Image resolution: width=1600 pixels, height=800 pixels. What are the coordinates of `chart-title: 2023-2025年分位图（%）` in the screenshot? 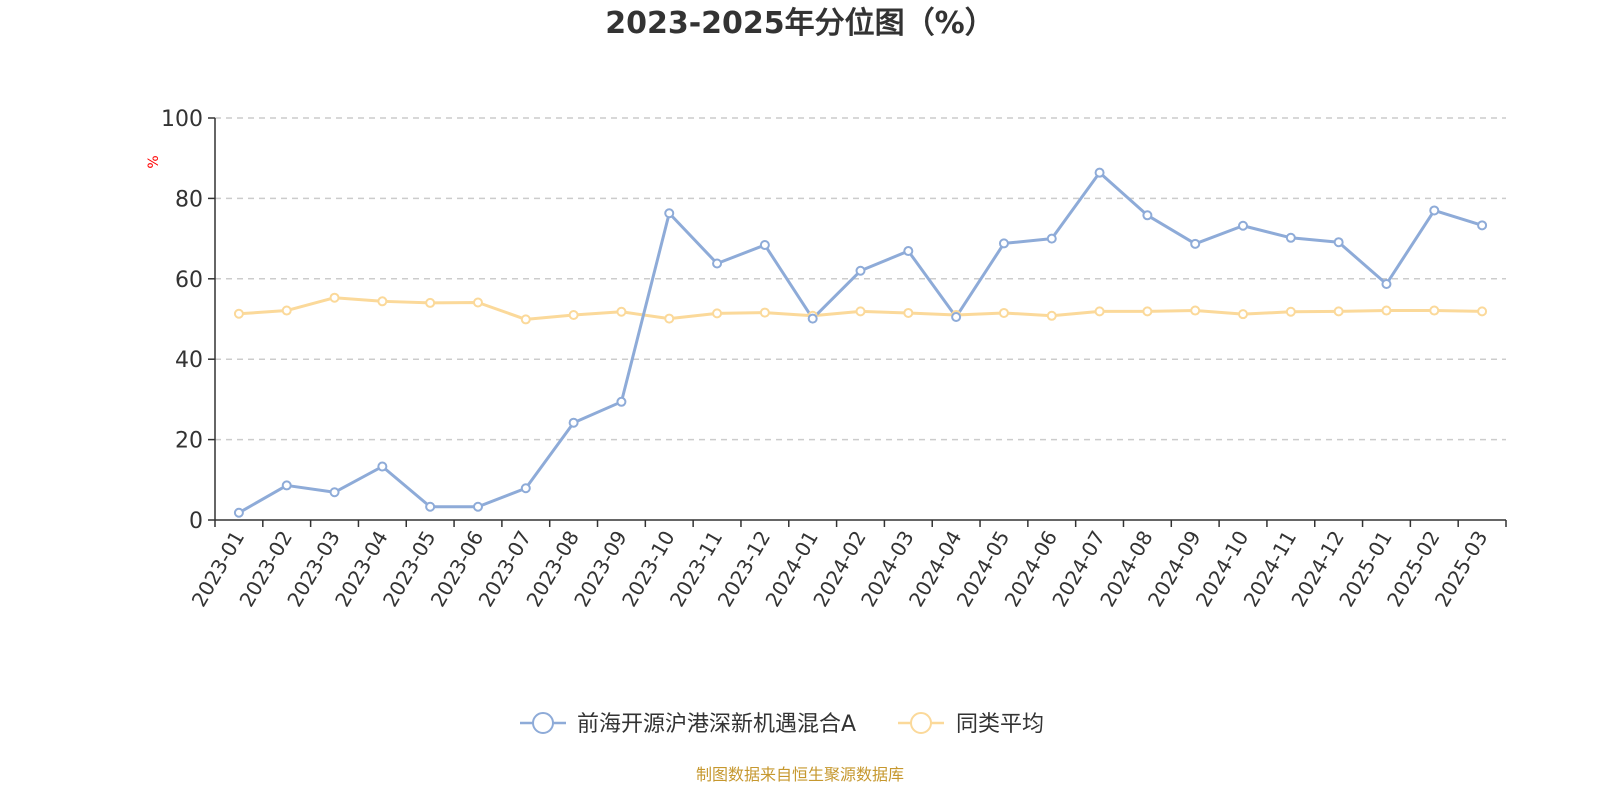 It's located at (800, 23).